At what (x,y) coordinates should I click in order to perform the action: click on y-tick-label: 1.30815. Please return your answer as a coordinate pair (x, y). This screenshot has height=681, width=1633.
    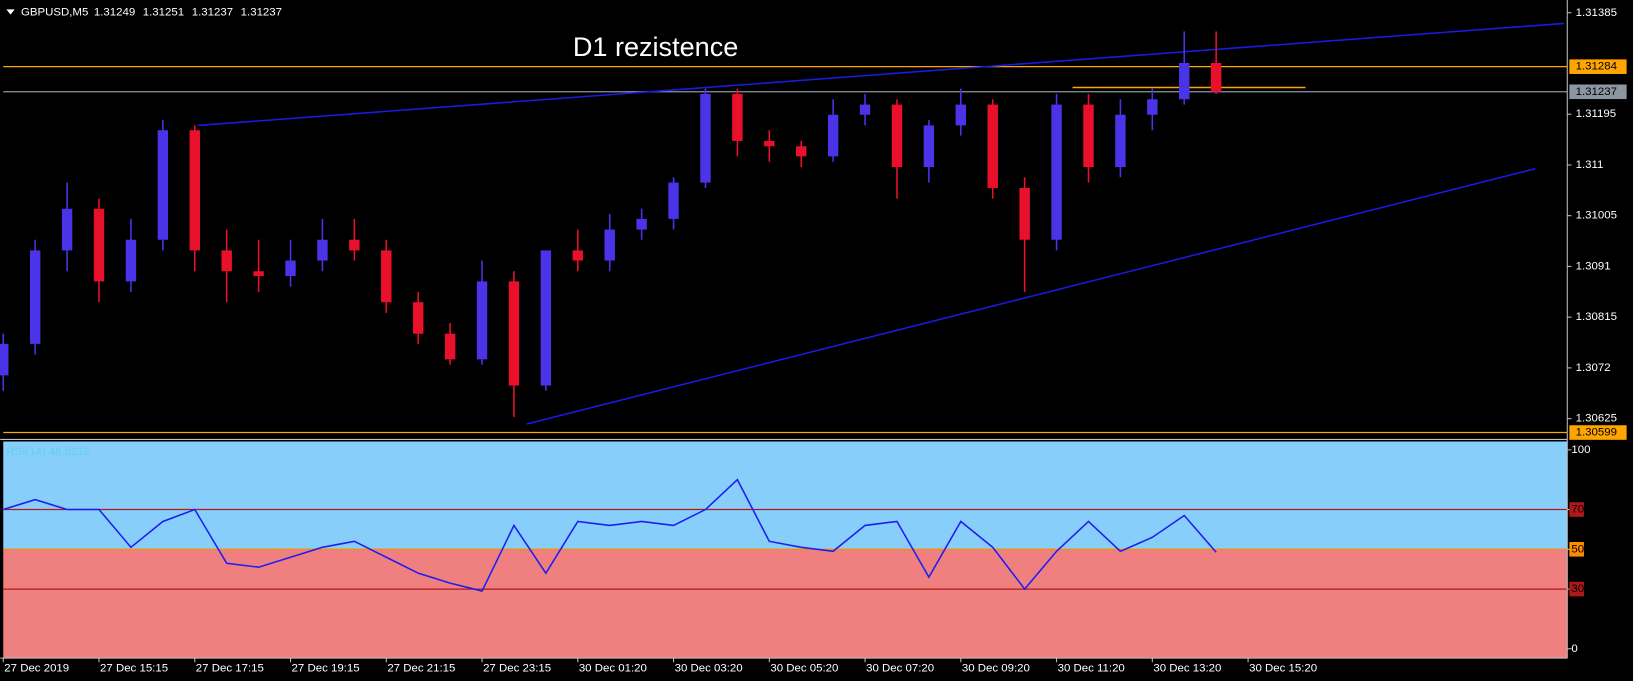
    Looking at the image, I should click on (1596, 317).